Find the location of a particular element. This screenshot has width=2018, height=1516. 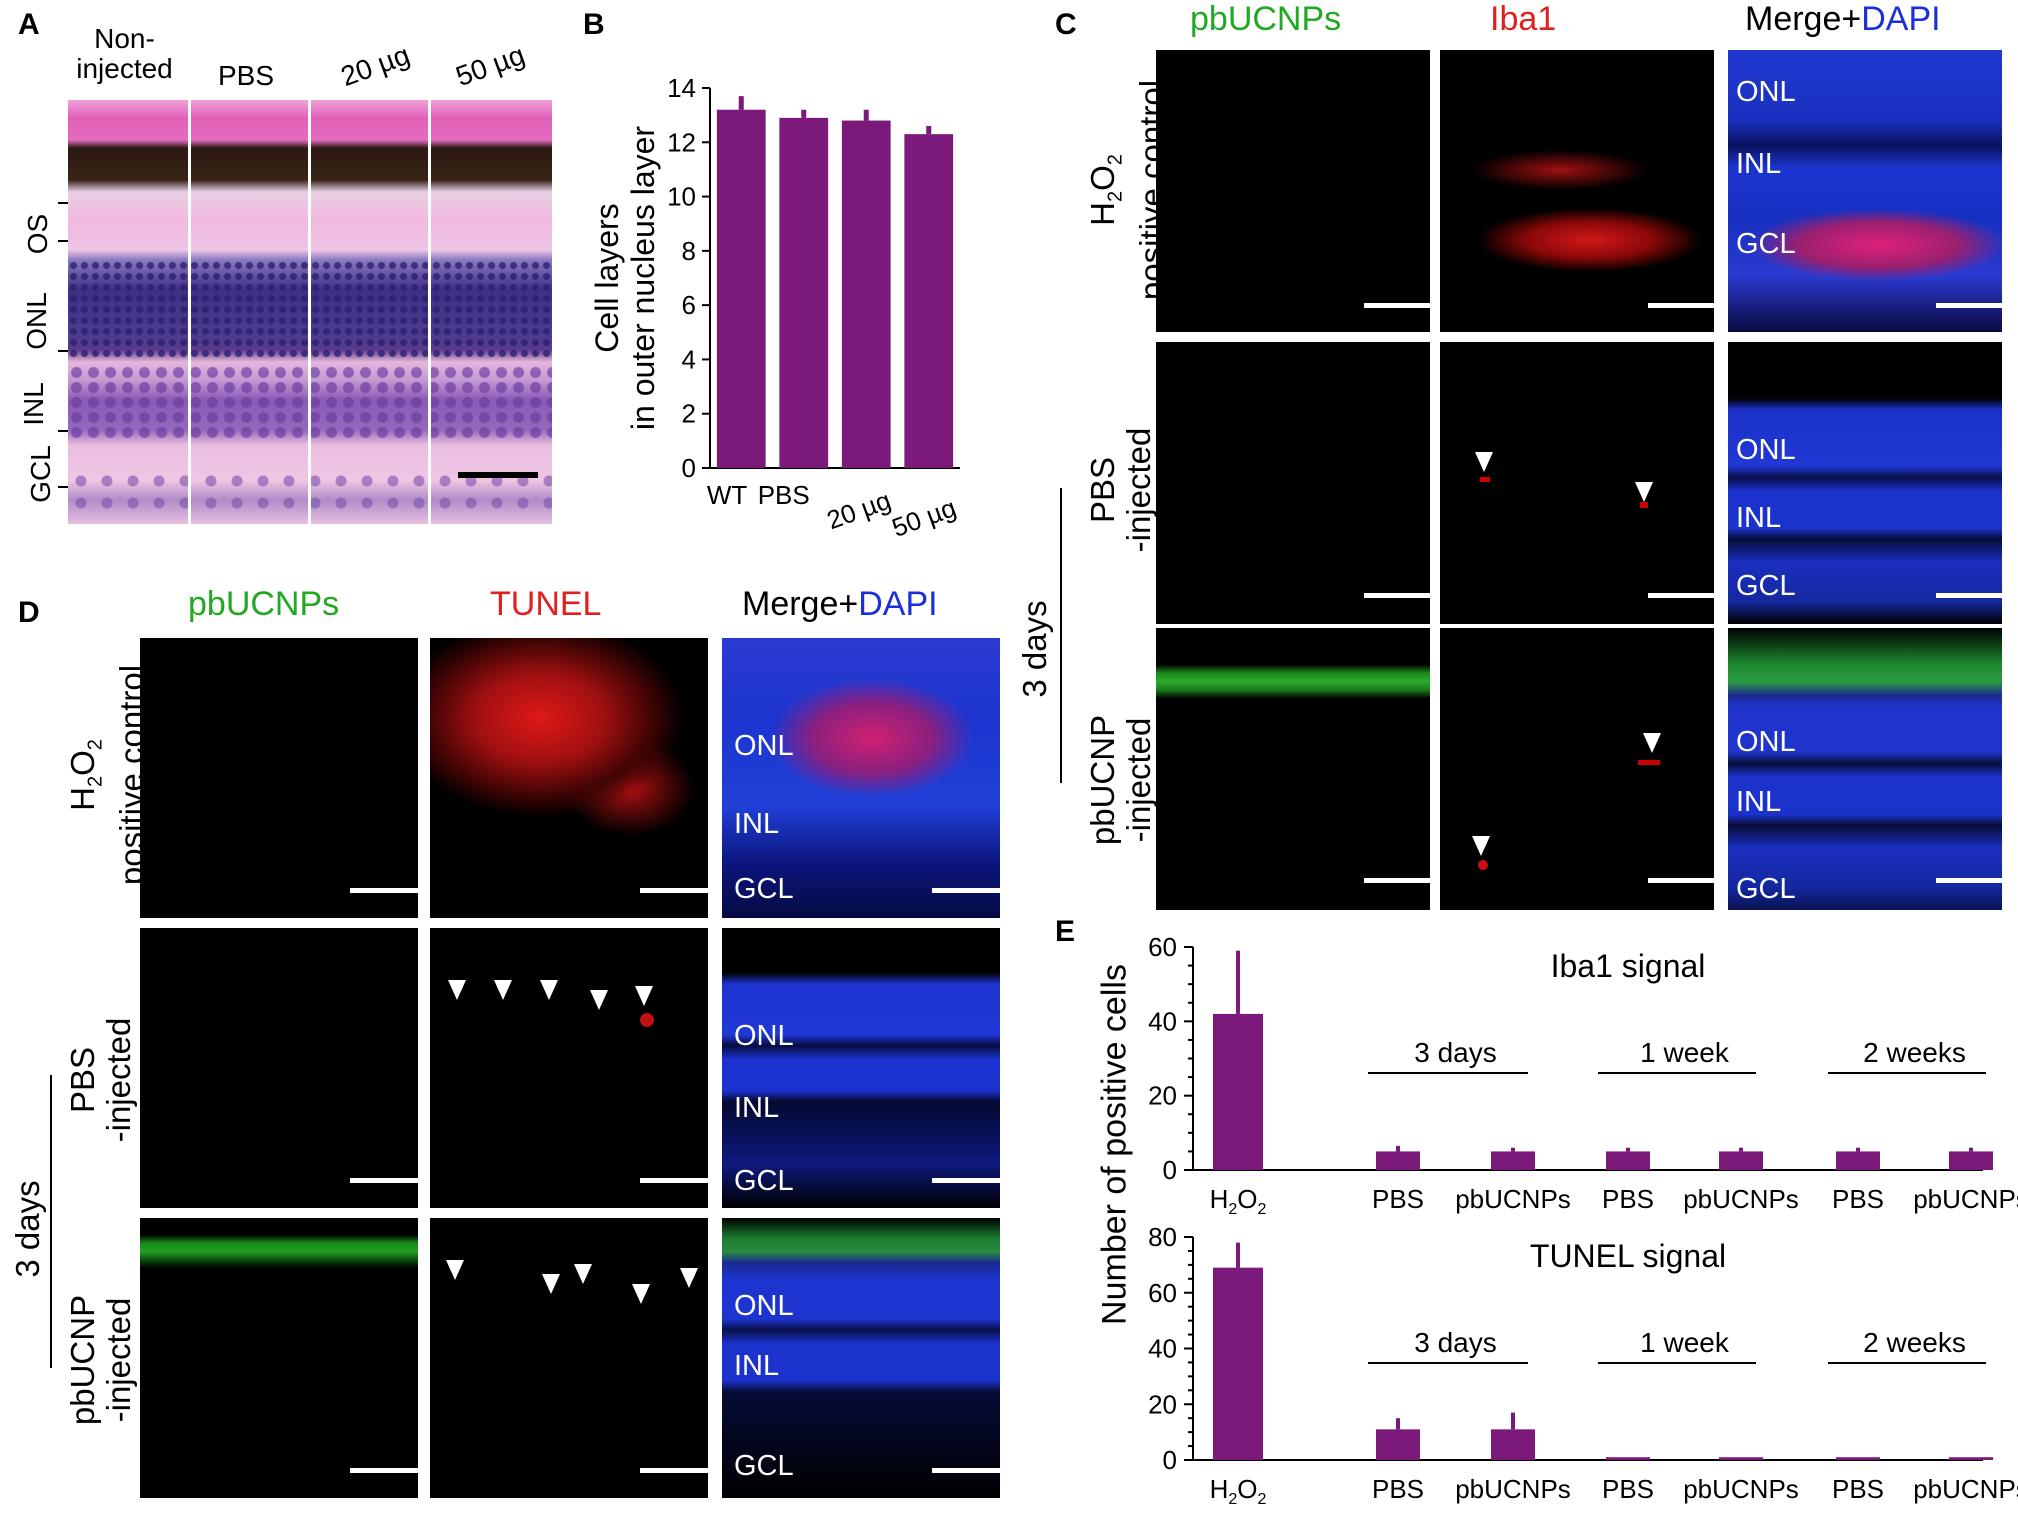

c-header-merge: Merge+DAPI is located at coordinates (1843, 19).